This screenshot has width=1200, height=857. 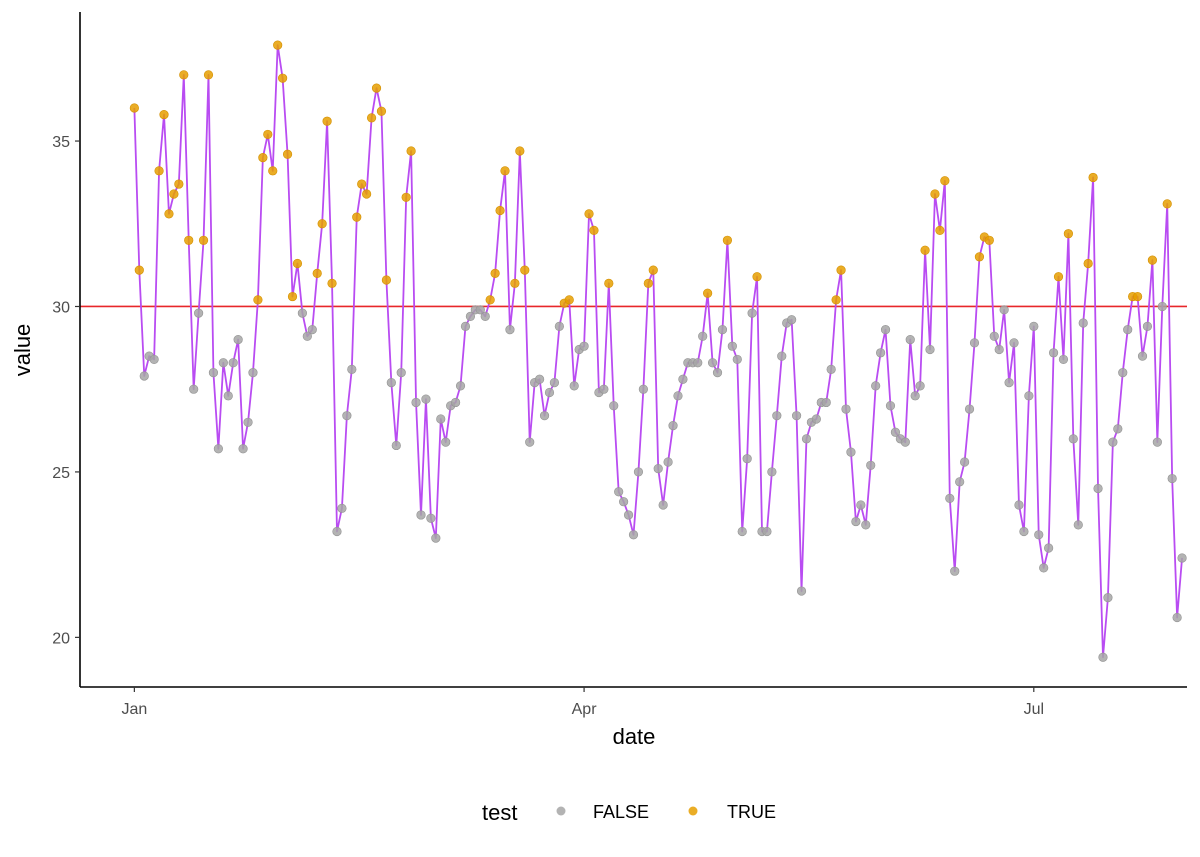 I want to click on x-axis-ticks: Jan Apr Jul, so click(x=582, y=702).